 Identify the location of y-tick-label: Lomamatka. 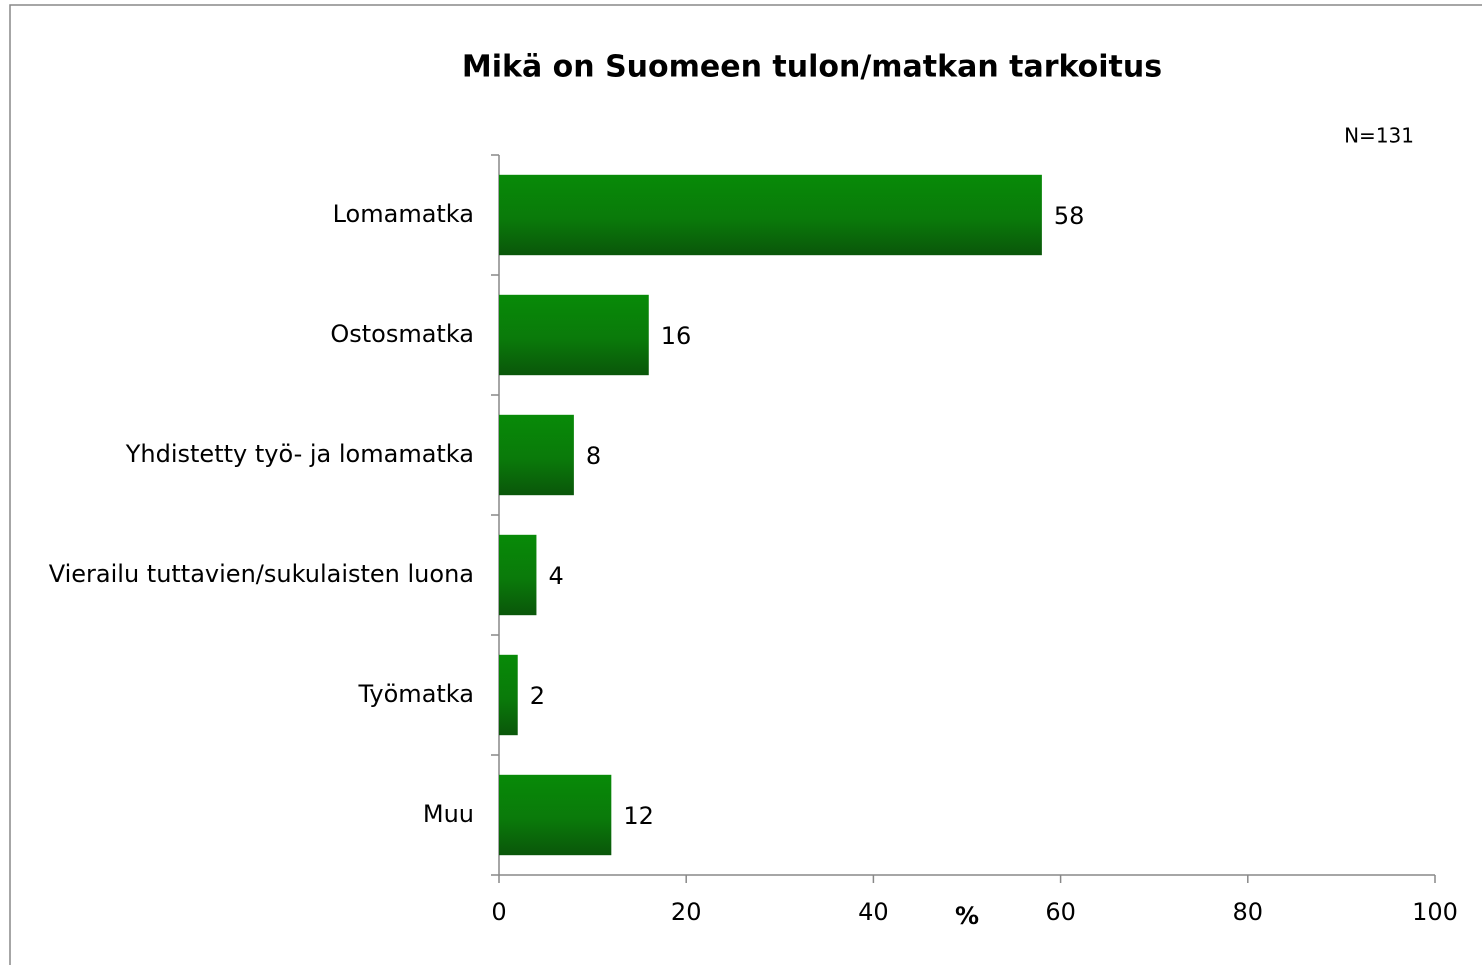
(403, 214).